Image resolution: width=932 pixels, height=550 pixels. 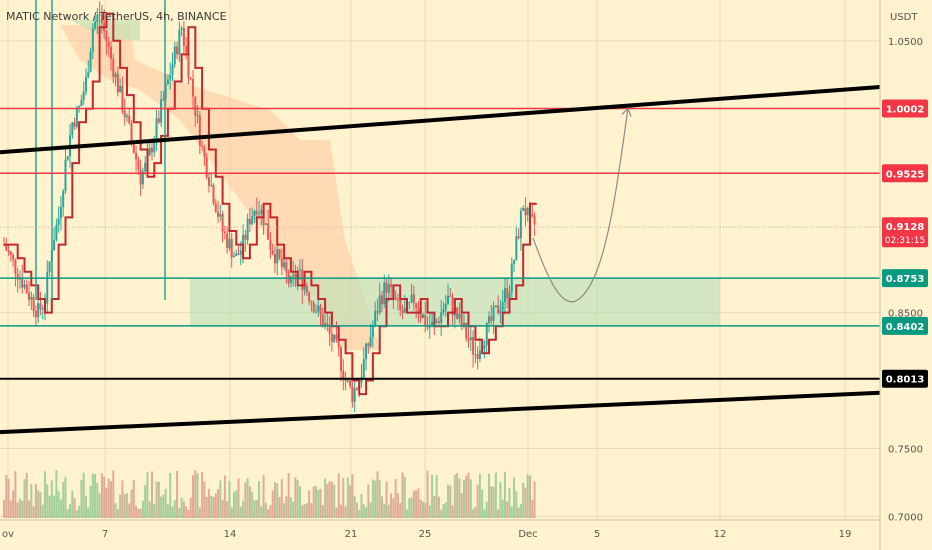 I want to click on current-price-label: 0.9128, so click(x=905, y=227).